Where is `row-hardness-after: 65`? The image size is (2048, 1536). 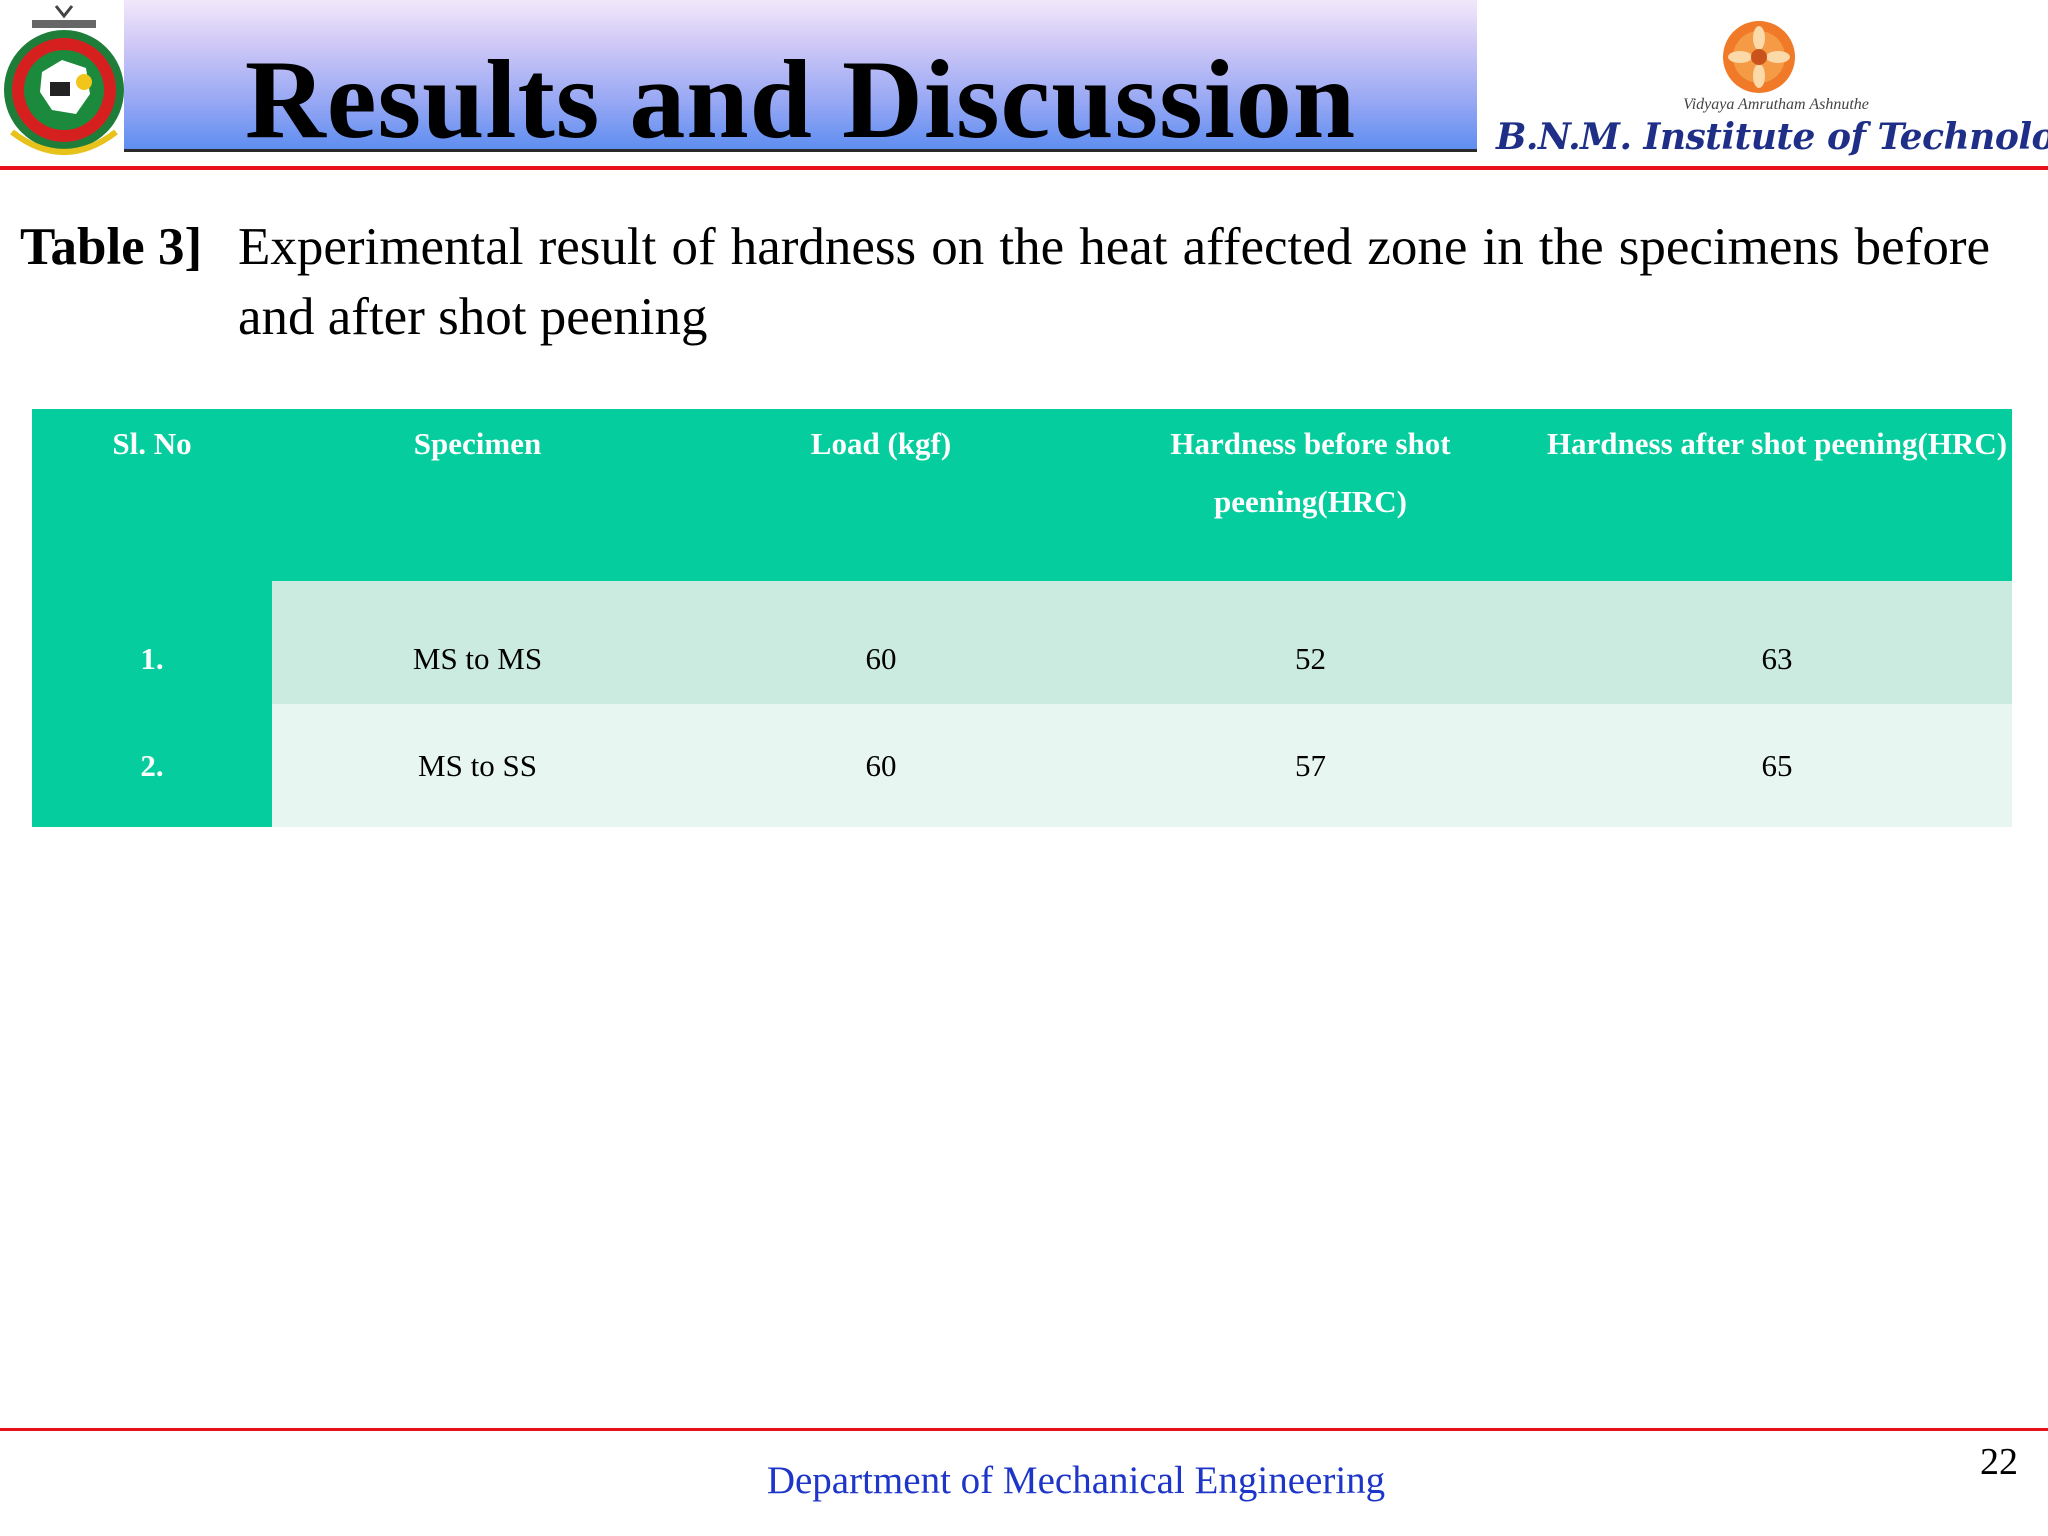 row-hardness-after: 65 is located at coordinates (1777, 765).